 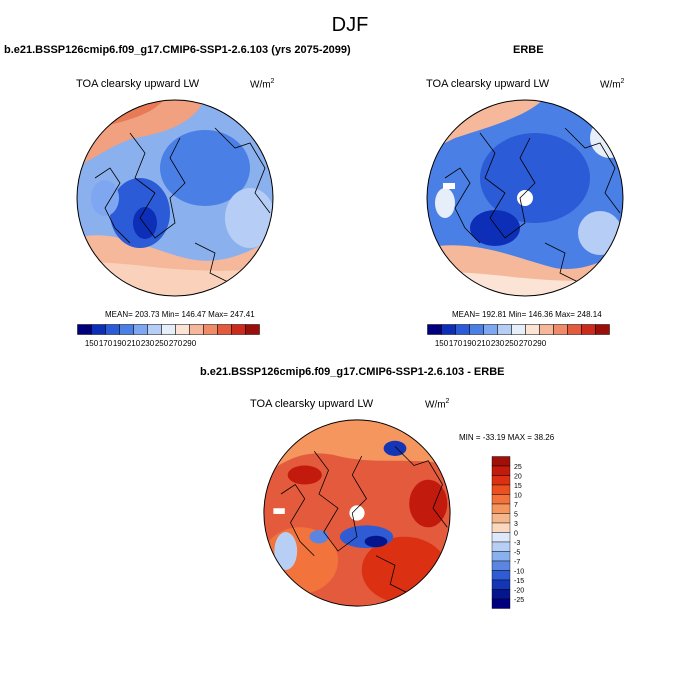 What do you see at coordinates (516, 534) in the screenshot?
I see `colorbar-label: 0` at bounding box center [516, 534].